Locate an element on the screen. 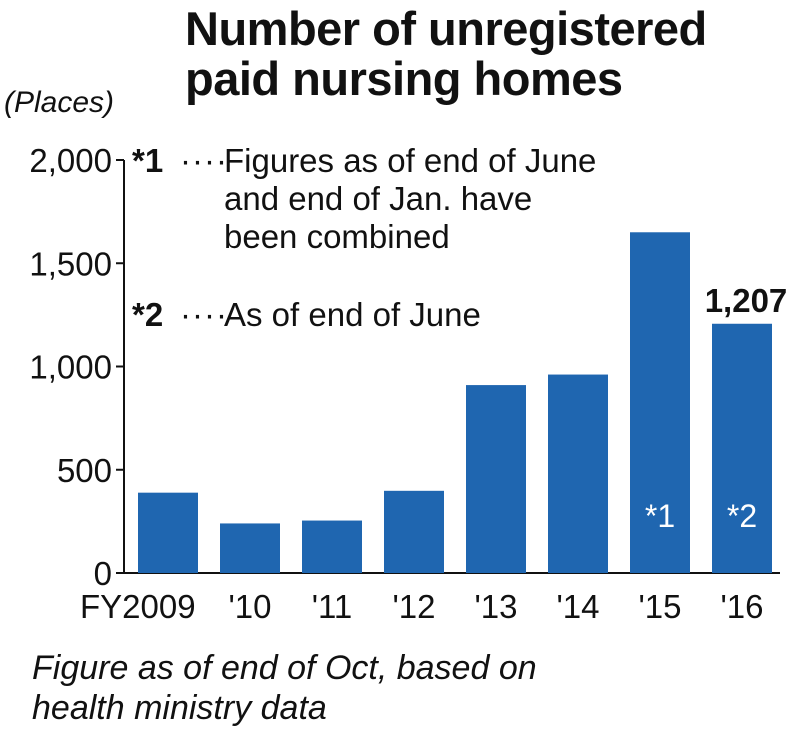 The width and height of the screenshot is (800, 747). bar-data-label: 1,207 is located at coordinates (746, 300).